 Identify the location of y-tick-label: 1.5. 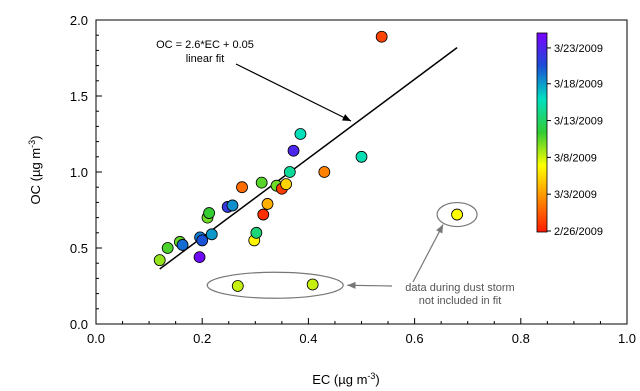
(79, 96).